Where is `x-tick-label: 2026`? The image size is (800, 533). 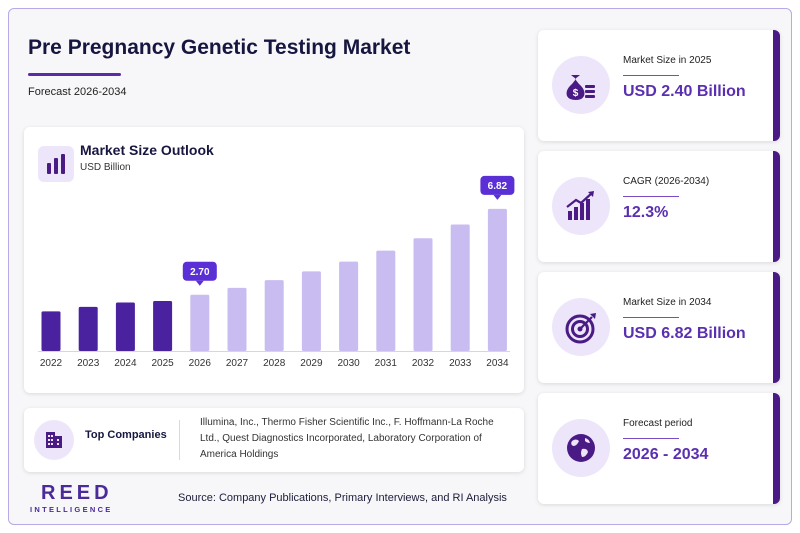
x-tick-label: 2026 is located at coordinates (200, 363).